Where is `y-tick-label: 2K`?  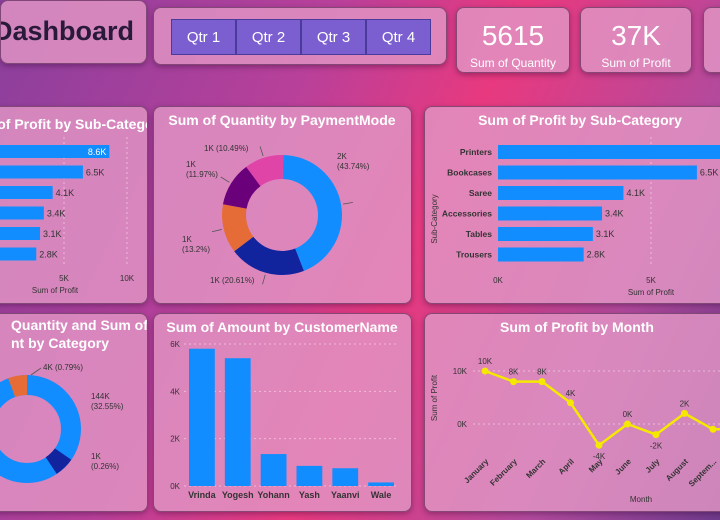 y-tick-label: 2K is located at coordinates (175, 439).